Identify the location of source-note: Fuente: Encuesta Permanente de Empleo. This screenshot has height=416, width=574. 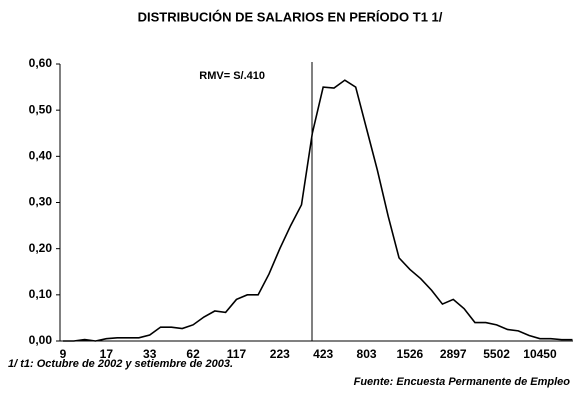
(462, 382).